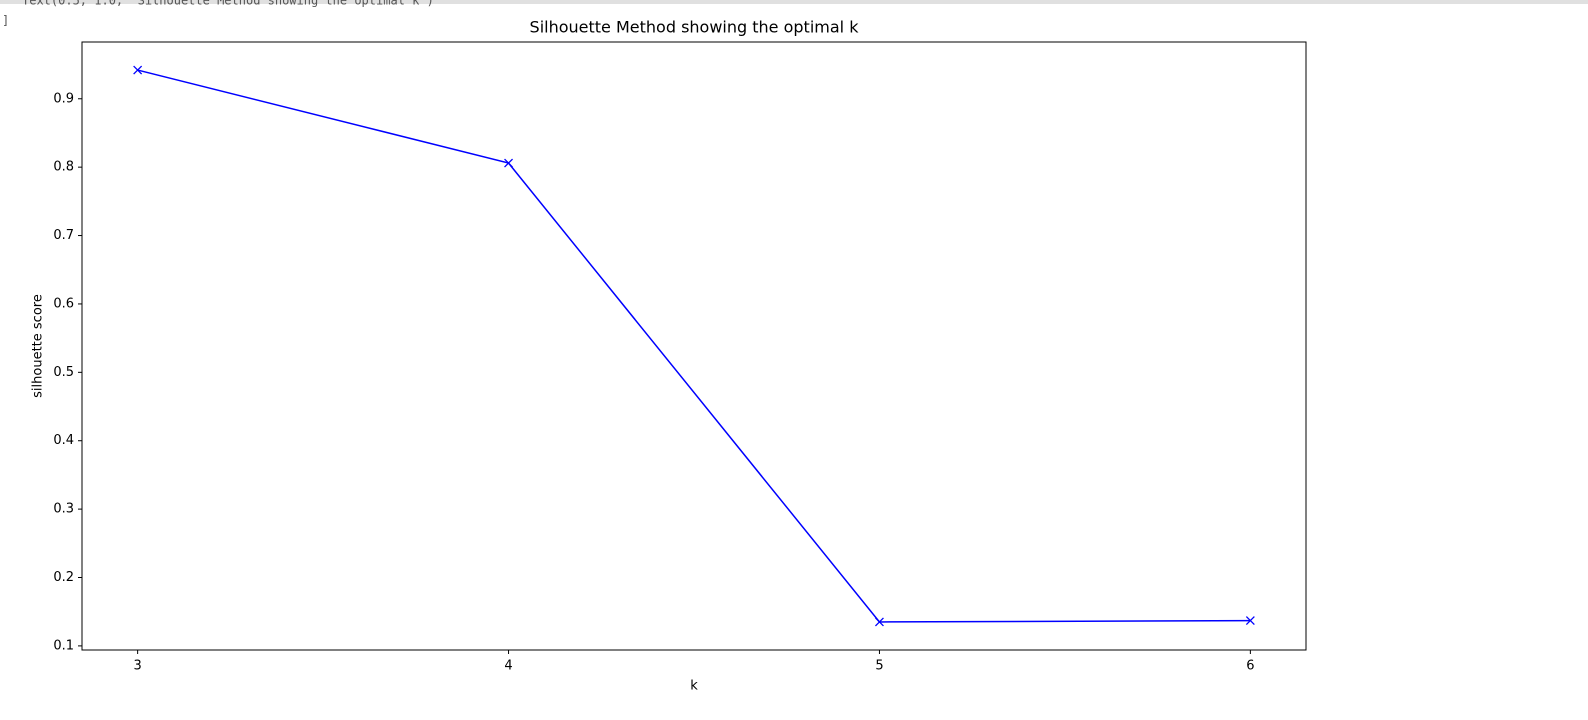 This screenshot has width=1588, height=720. Describe the element at coordinates (695, 27) in the screenshot. I see `chart-title: Silhouette Method showing the optimal k` at that location.